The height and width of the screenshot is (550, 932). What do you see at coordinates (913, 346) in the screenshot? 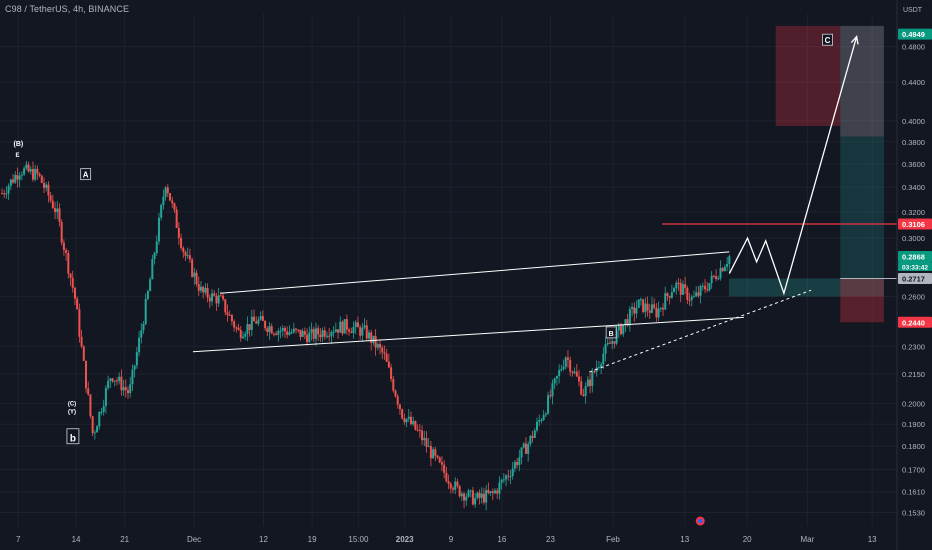
I see `price-tick-label: 0.2300` at bounding box center [913, 346].